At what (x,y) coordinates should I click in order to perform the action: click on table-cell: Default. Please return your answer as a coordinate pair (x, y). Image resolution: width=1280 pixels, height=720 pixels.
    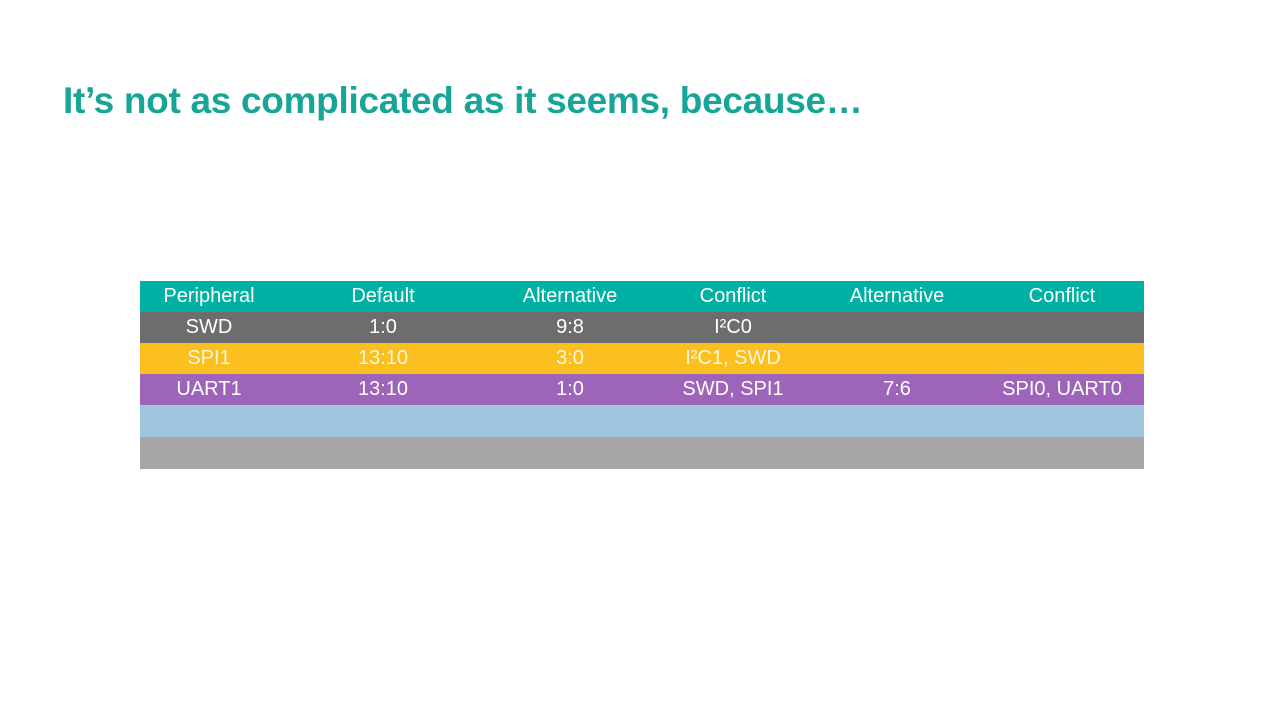
    Looking at the image, I should click on (383, 296).